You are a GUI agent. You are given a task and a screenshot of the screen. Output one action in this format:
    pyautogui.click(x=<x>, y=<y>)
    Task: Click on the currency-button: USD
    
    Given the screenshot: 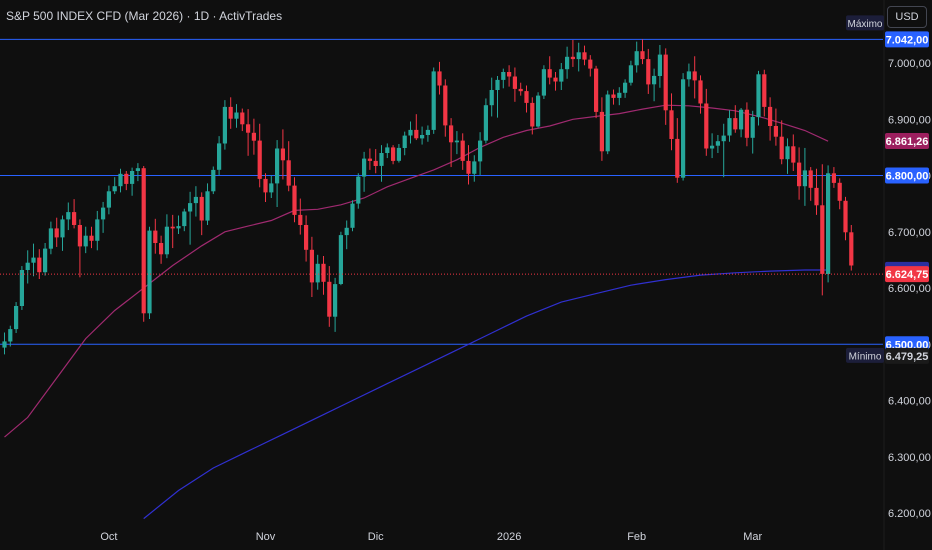 What is the action you would take?
    pyautogui.click(x=907, y=17)
    